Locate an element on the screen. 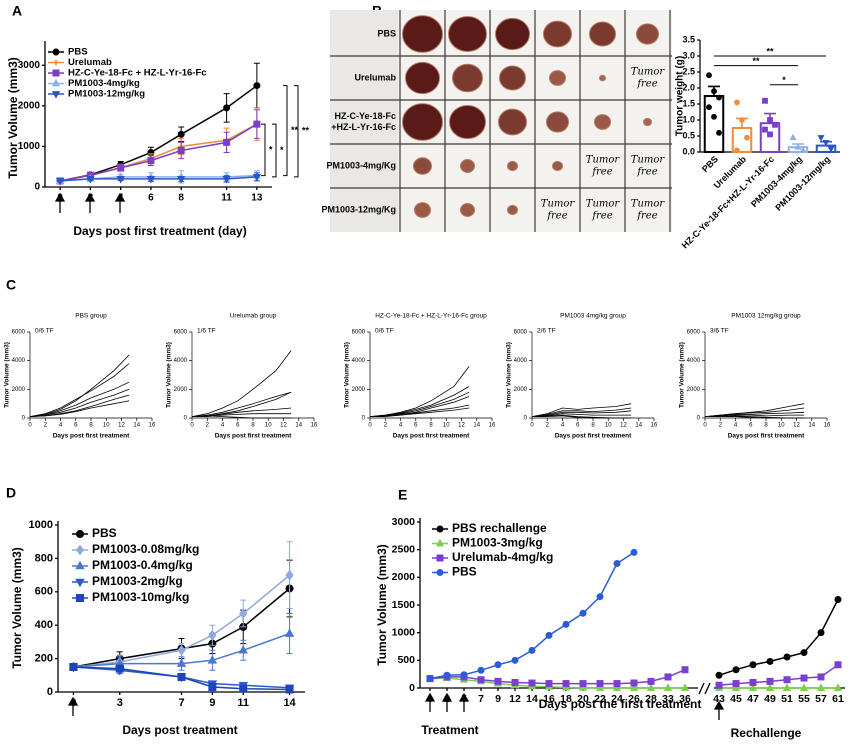  y-tick-label: 200 is located at coordinates (44, 659).